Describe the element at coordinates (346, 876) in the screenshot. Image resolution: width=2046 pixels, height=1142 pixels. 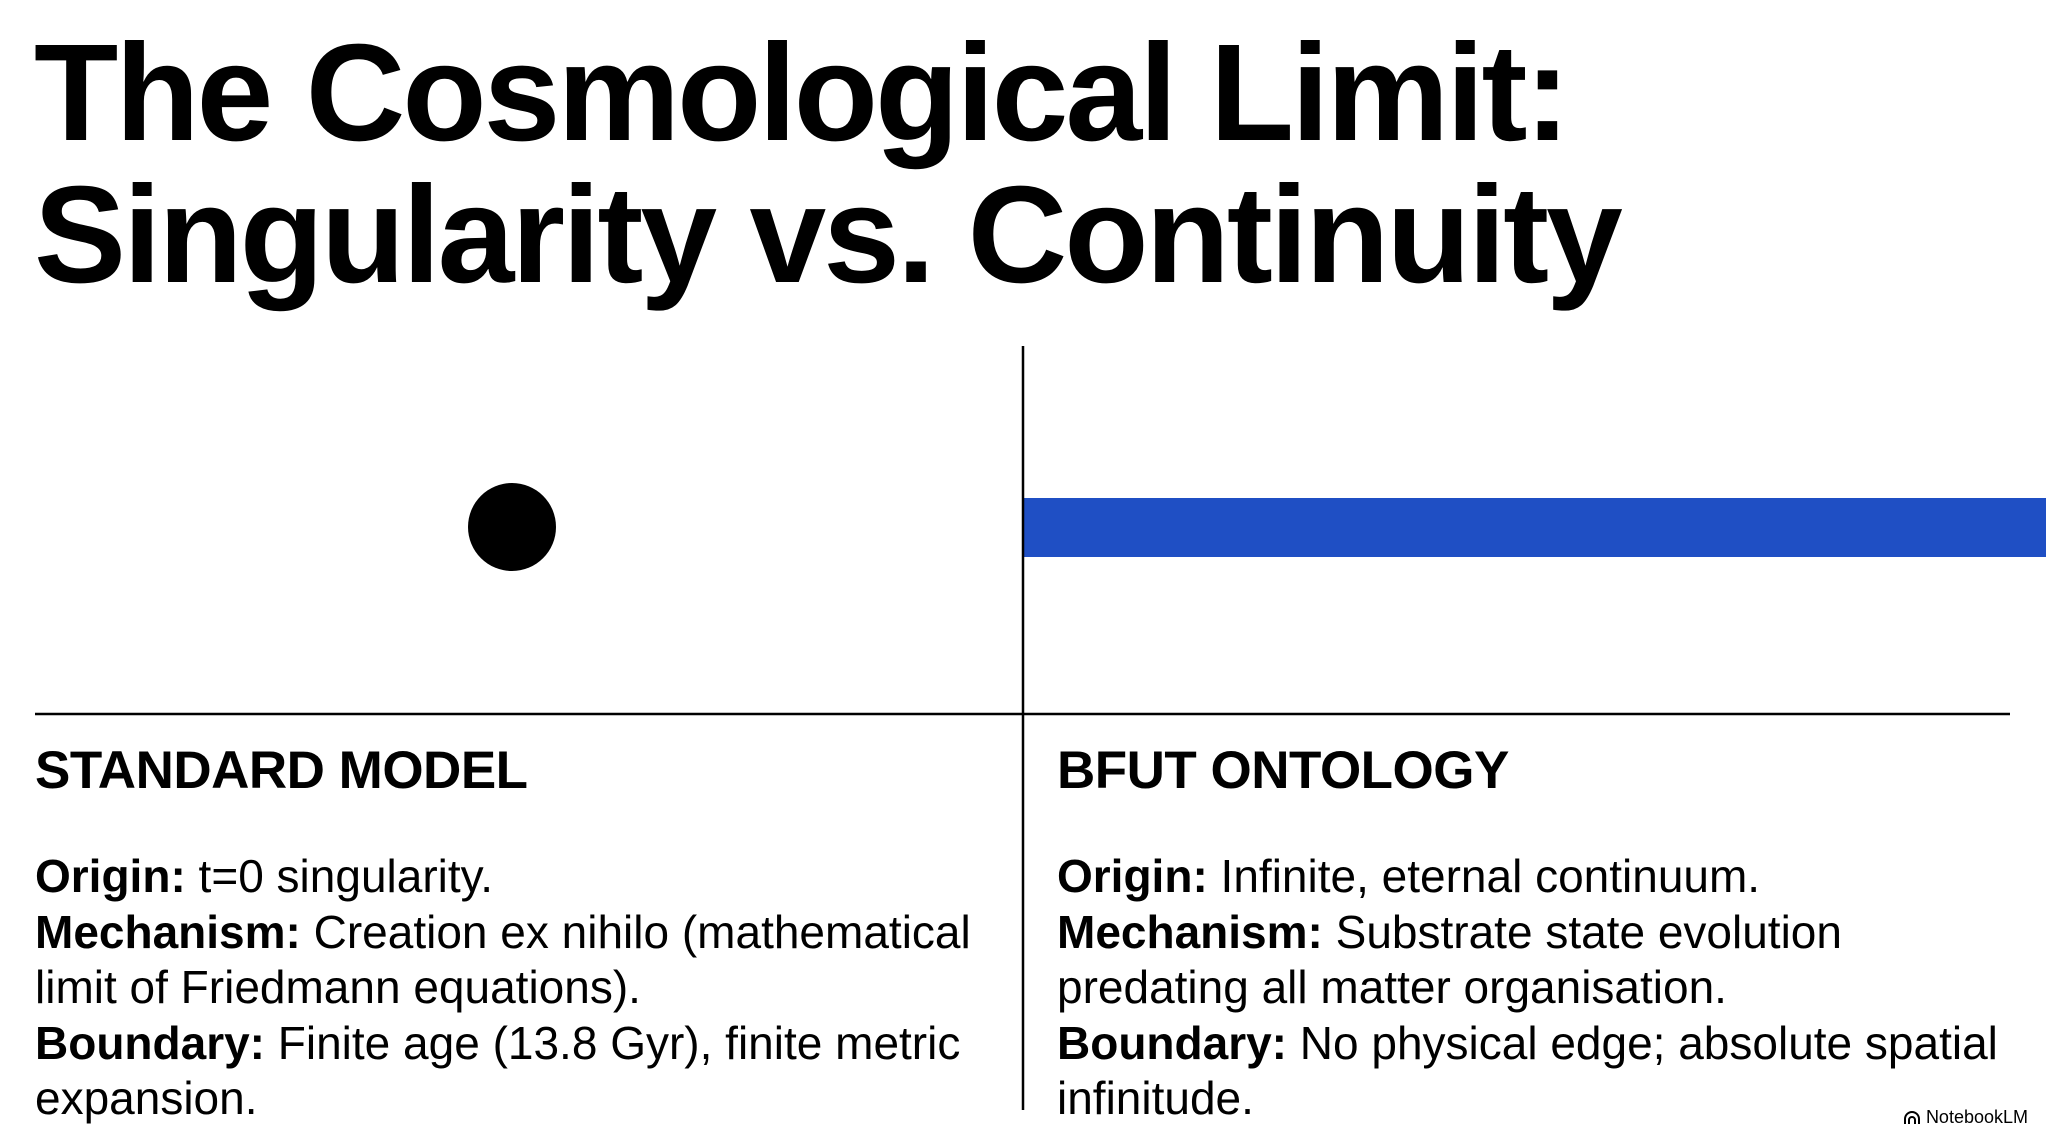
I see `item-text: t=0 singularity.` at that location.